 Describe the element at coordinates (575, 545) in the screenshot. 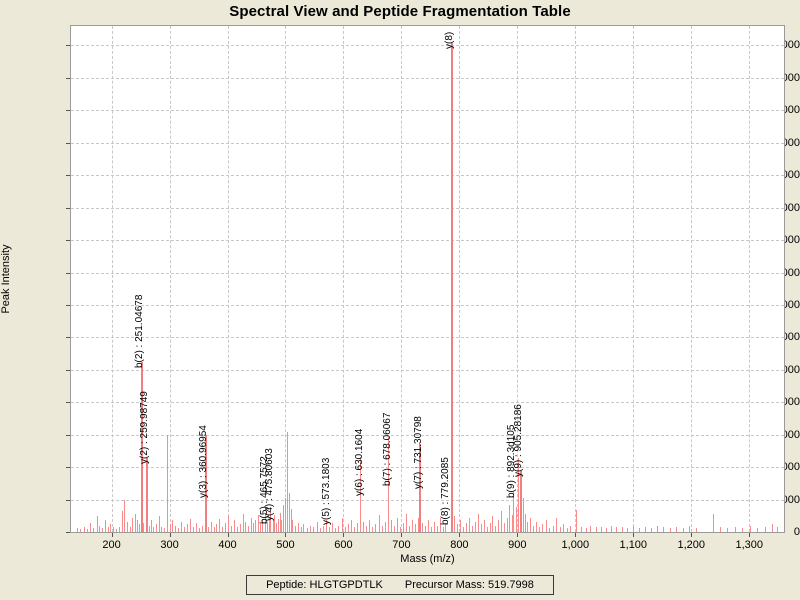

I see `x-tick-label: 1,000` at that location.